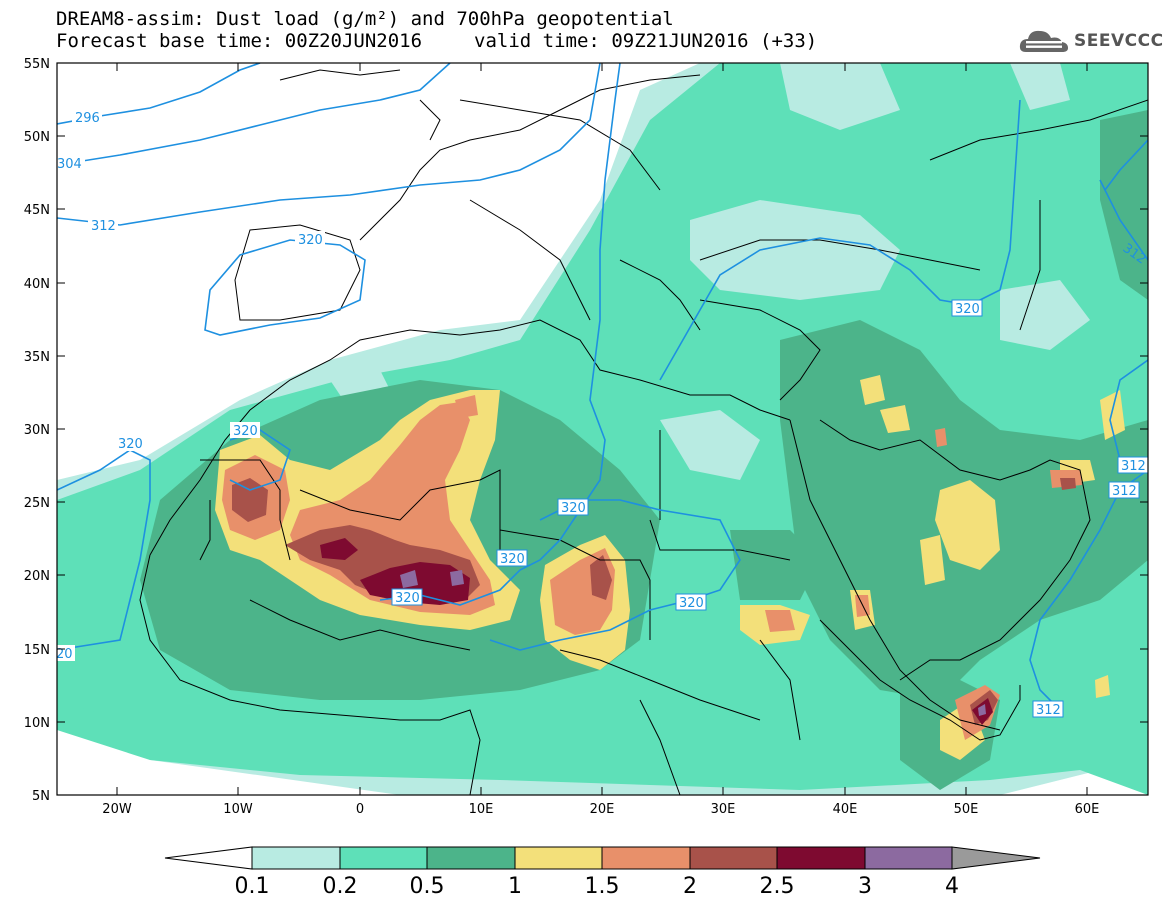 Image resolution: width=1165 pixels, height=907 pixels. I want to click on lat-label: 25N, so click(37, 503).